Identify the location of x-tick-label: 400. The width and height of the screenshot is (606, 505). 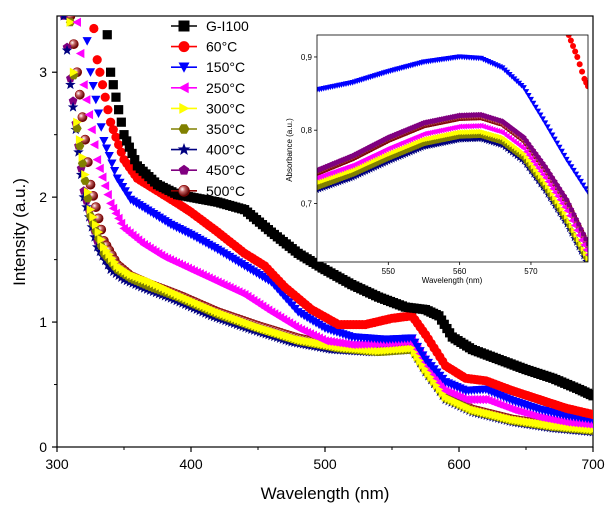
(191, 464).